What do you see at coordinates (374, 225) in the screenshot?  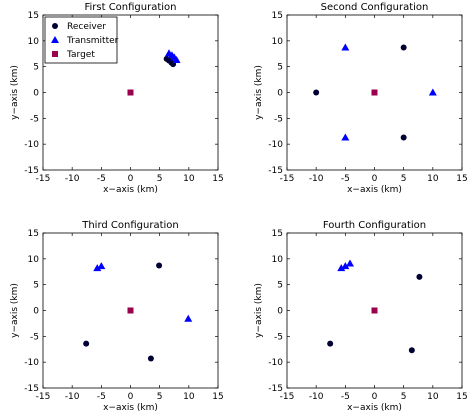 I see `chart-title: Fourth Configuration` at bounding box center [374, 225].